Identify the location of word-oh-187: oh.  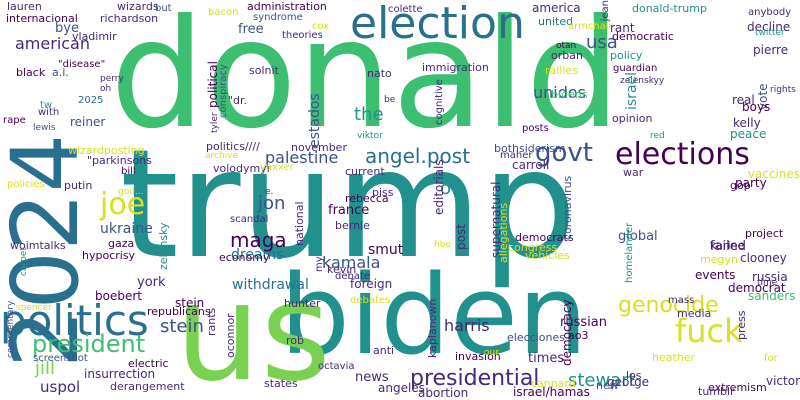
(106, 89).